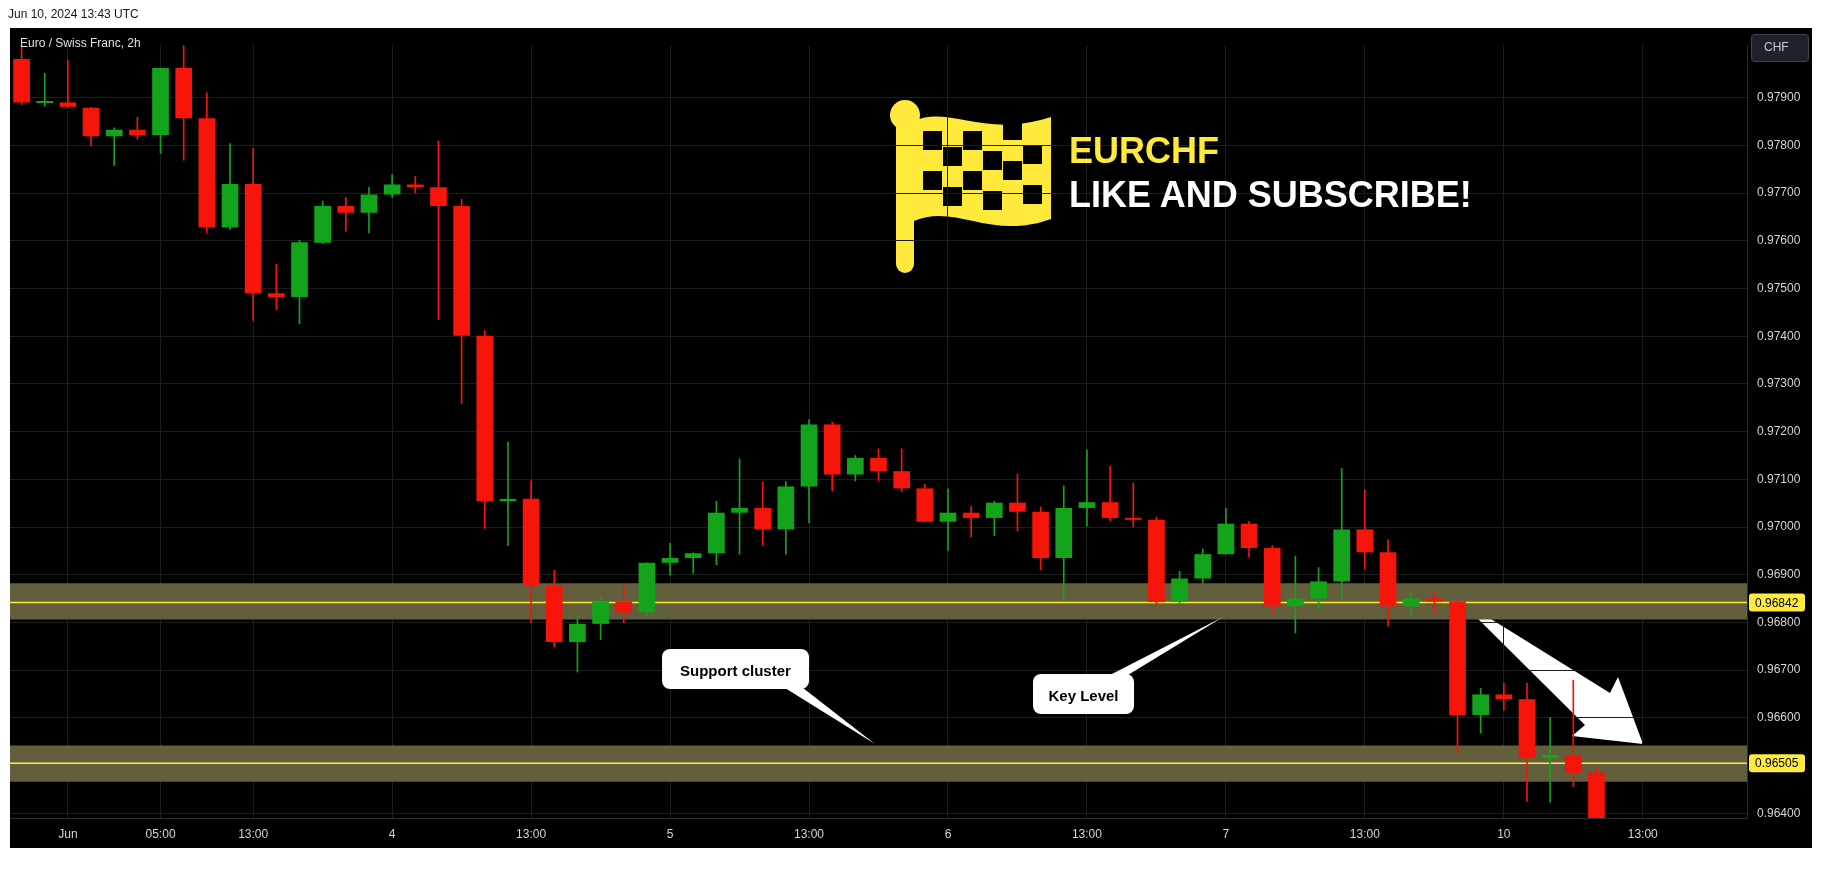 This screenshot has width=1826, height=886. Describe the element at coordinates (1226, 833) in the screenshot. I see `x-tick-label: 7` at that location.